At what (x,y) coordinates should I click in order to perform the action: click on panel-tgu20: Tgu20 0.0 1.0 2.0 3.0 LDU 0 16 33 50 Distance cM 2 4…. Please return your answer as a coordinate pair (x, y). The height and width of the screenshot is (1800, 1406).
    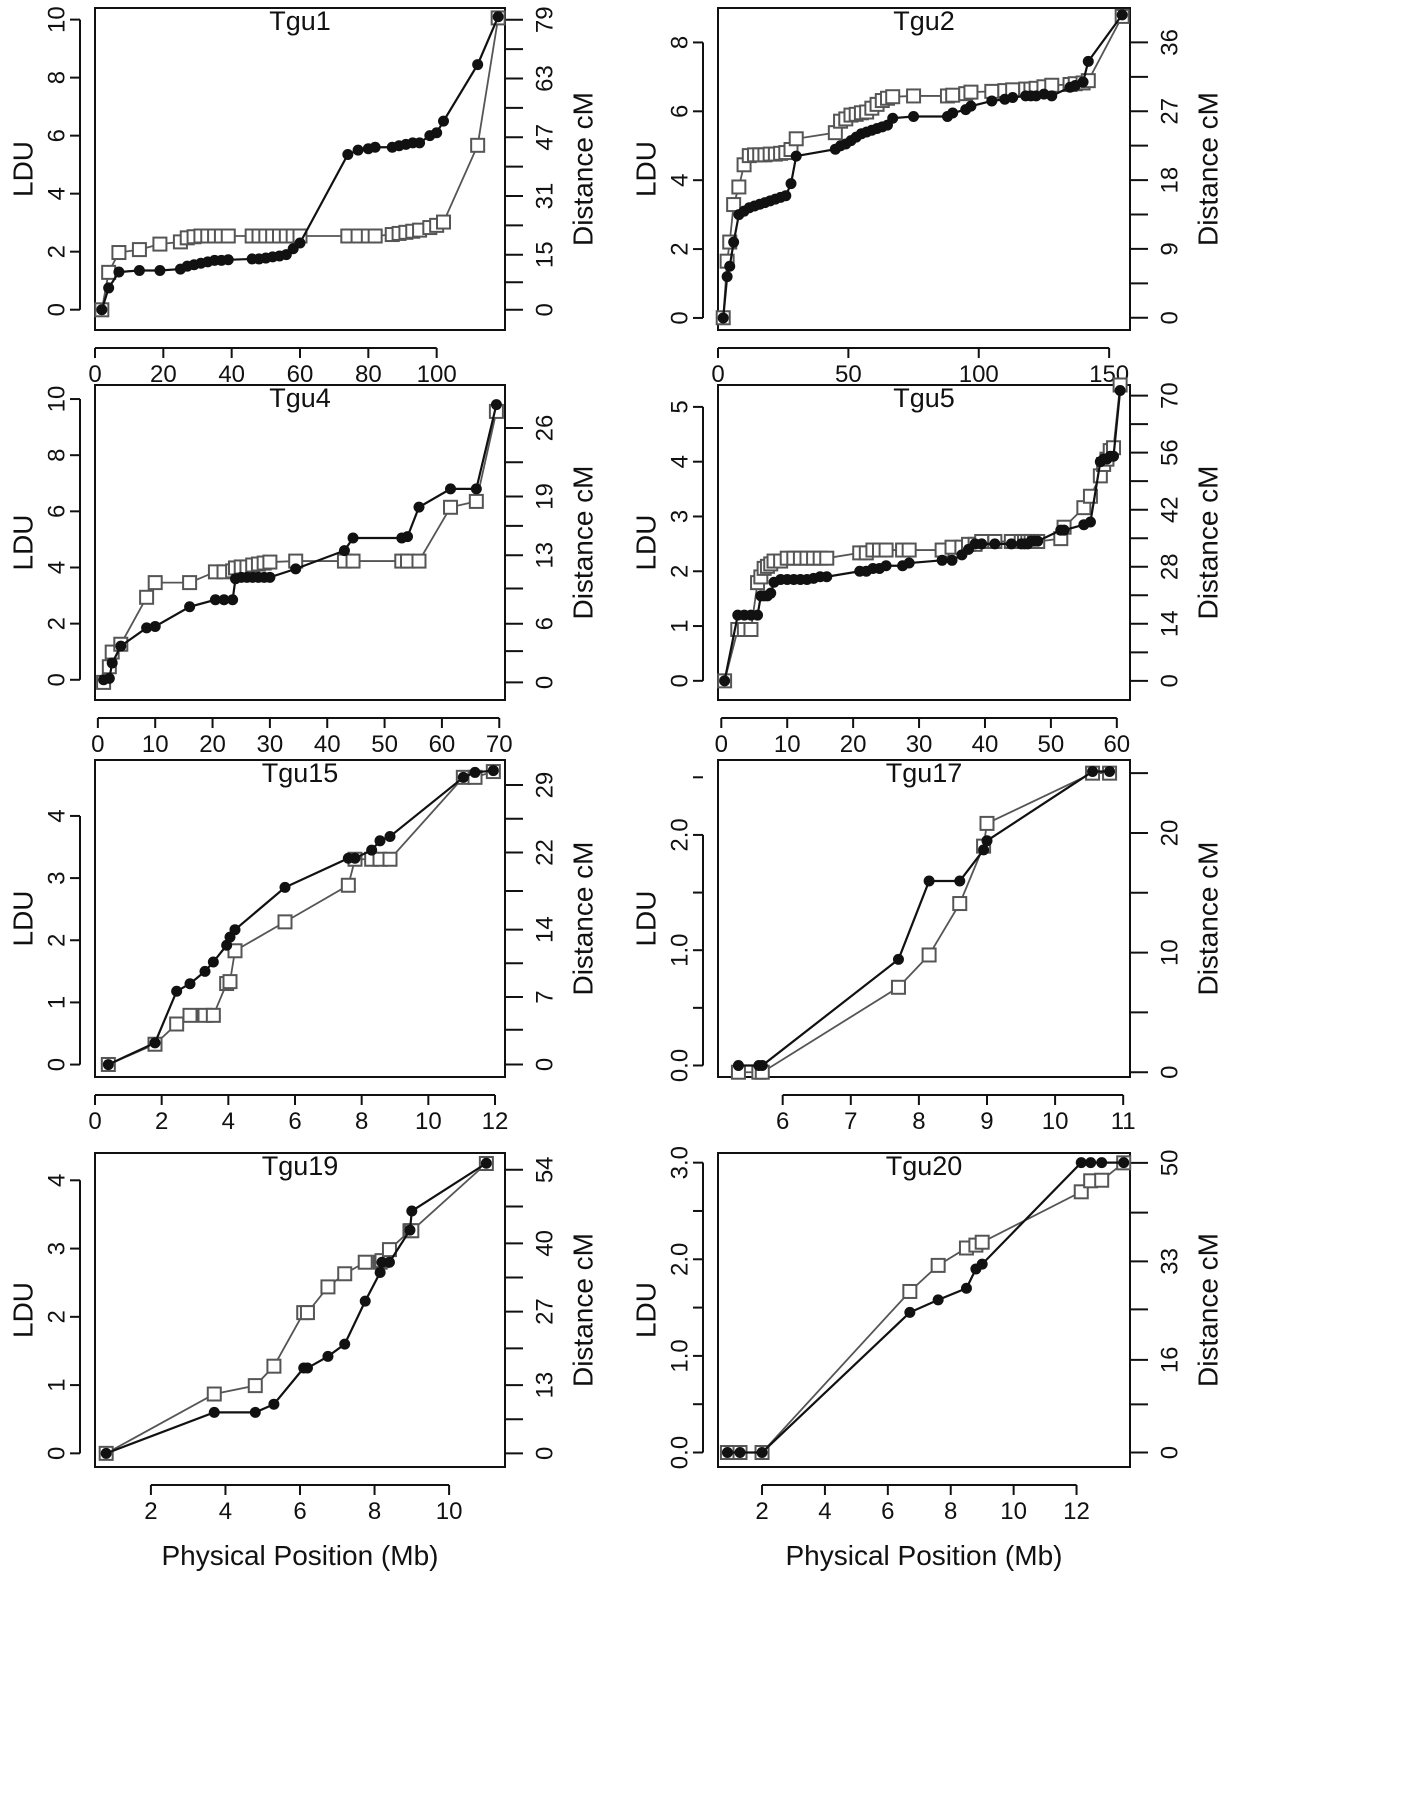
    Looking at the image, I should click on (927, 1358).